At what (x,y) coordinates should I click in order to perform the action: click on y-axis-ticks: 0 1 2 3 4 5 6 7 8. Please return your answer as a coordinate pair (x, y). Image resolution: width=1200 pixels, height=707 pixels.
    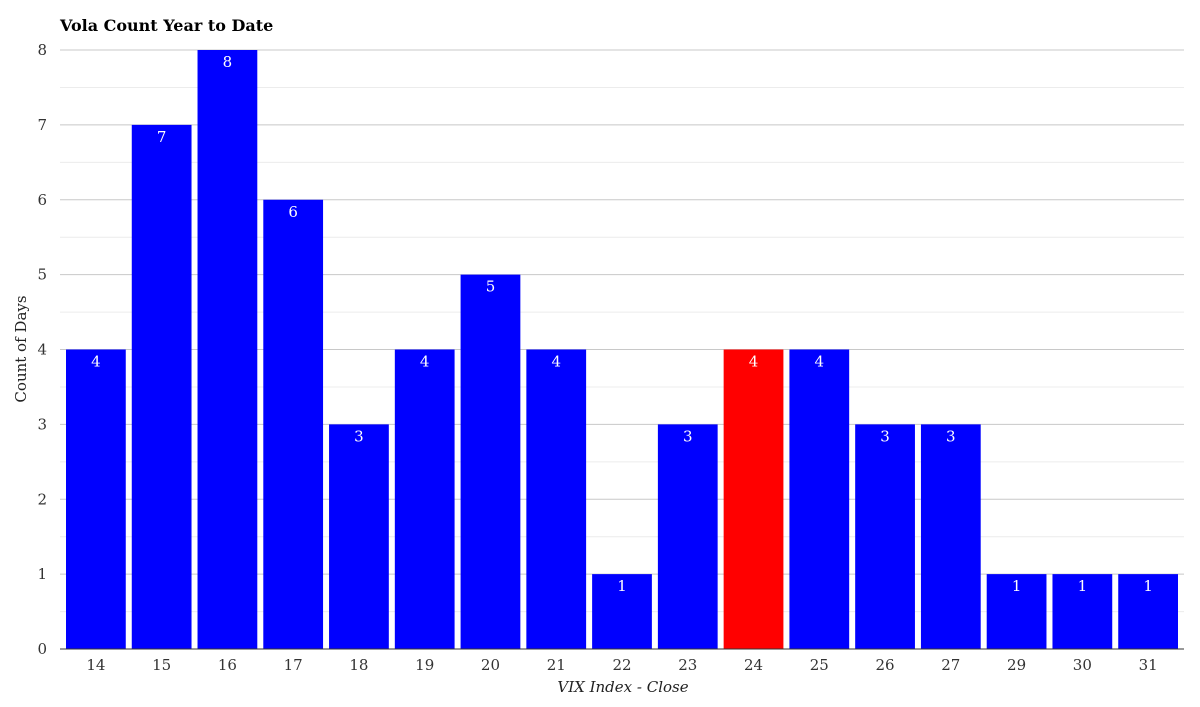
    Looking at the image, I should click on (42, 349).